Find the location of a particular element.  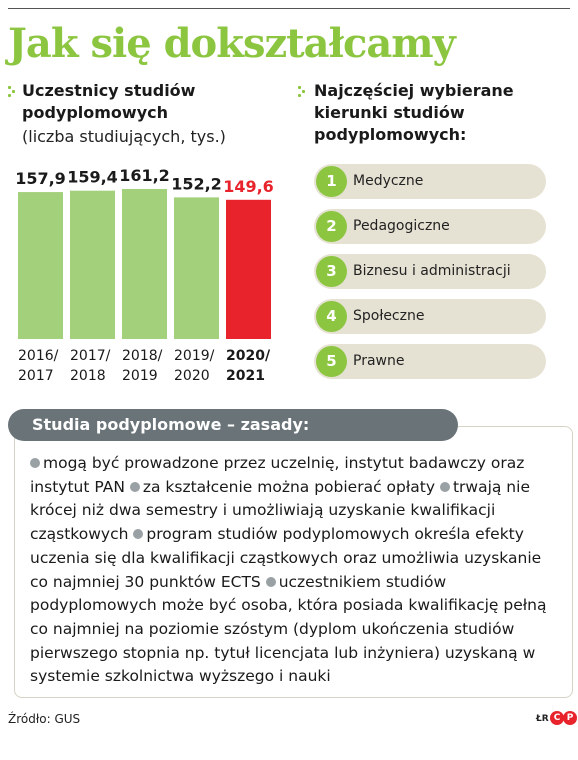

top-field-item: 2 Pedagogiczne is located at coordinates (430, 226).